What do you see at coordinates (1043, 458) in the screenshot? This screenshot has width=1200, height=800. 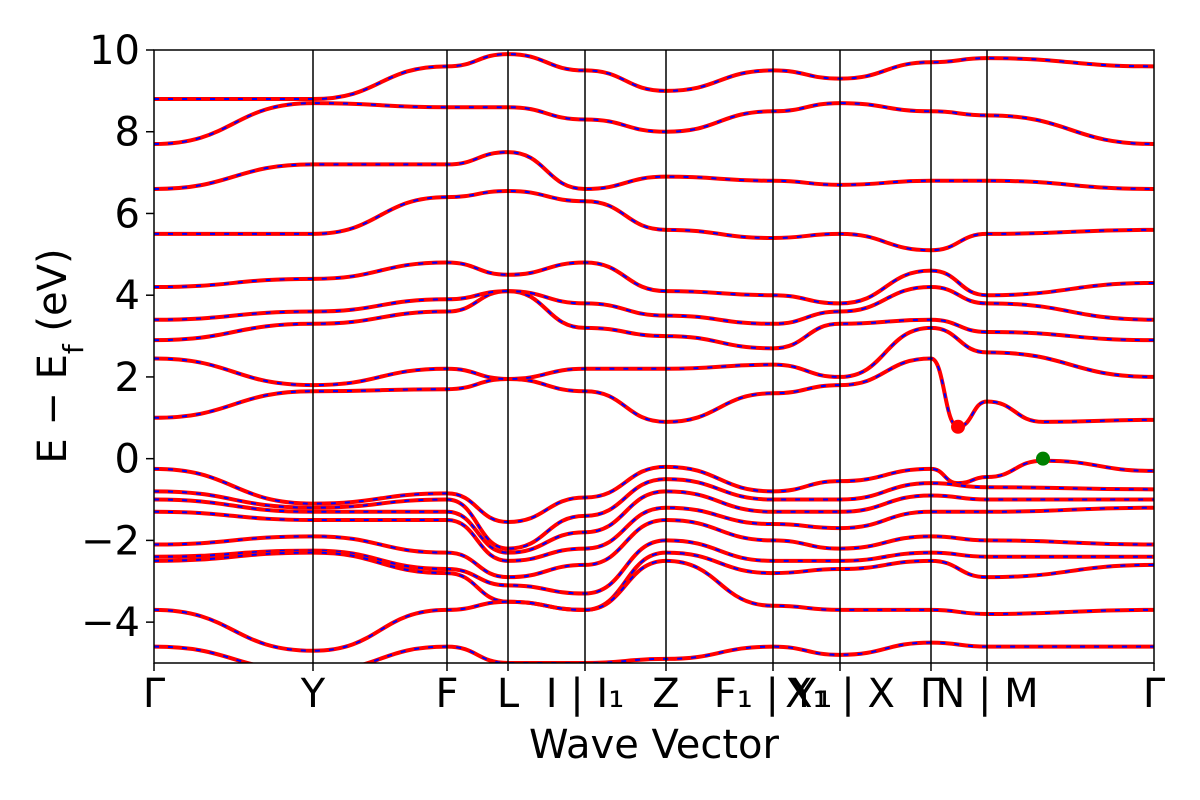 I see `special-point-vbm` at bounding box center [1043, 458].